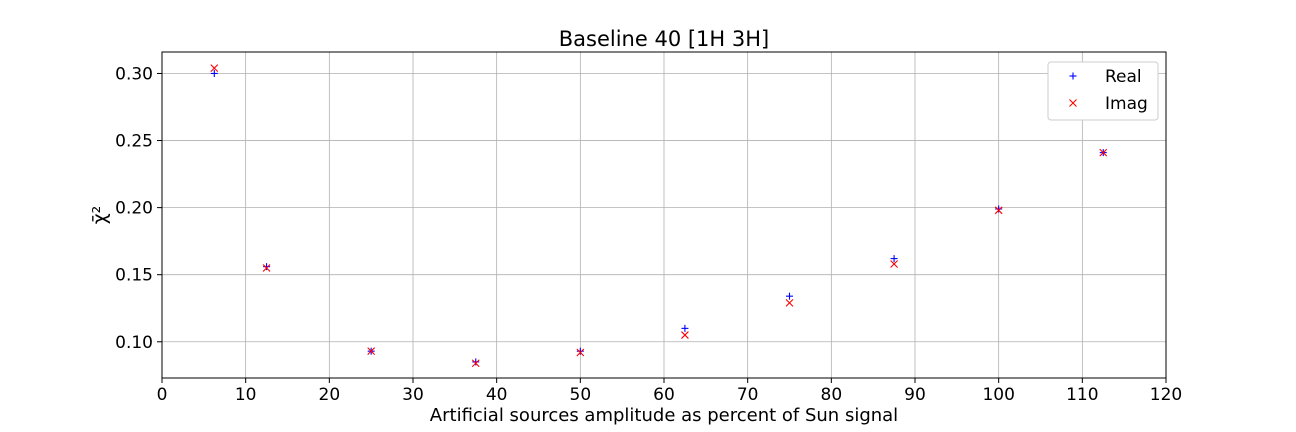  Describe the element at coordinates (413, 395) in the screenshot. I see `x-tick-label: 30` at that location.